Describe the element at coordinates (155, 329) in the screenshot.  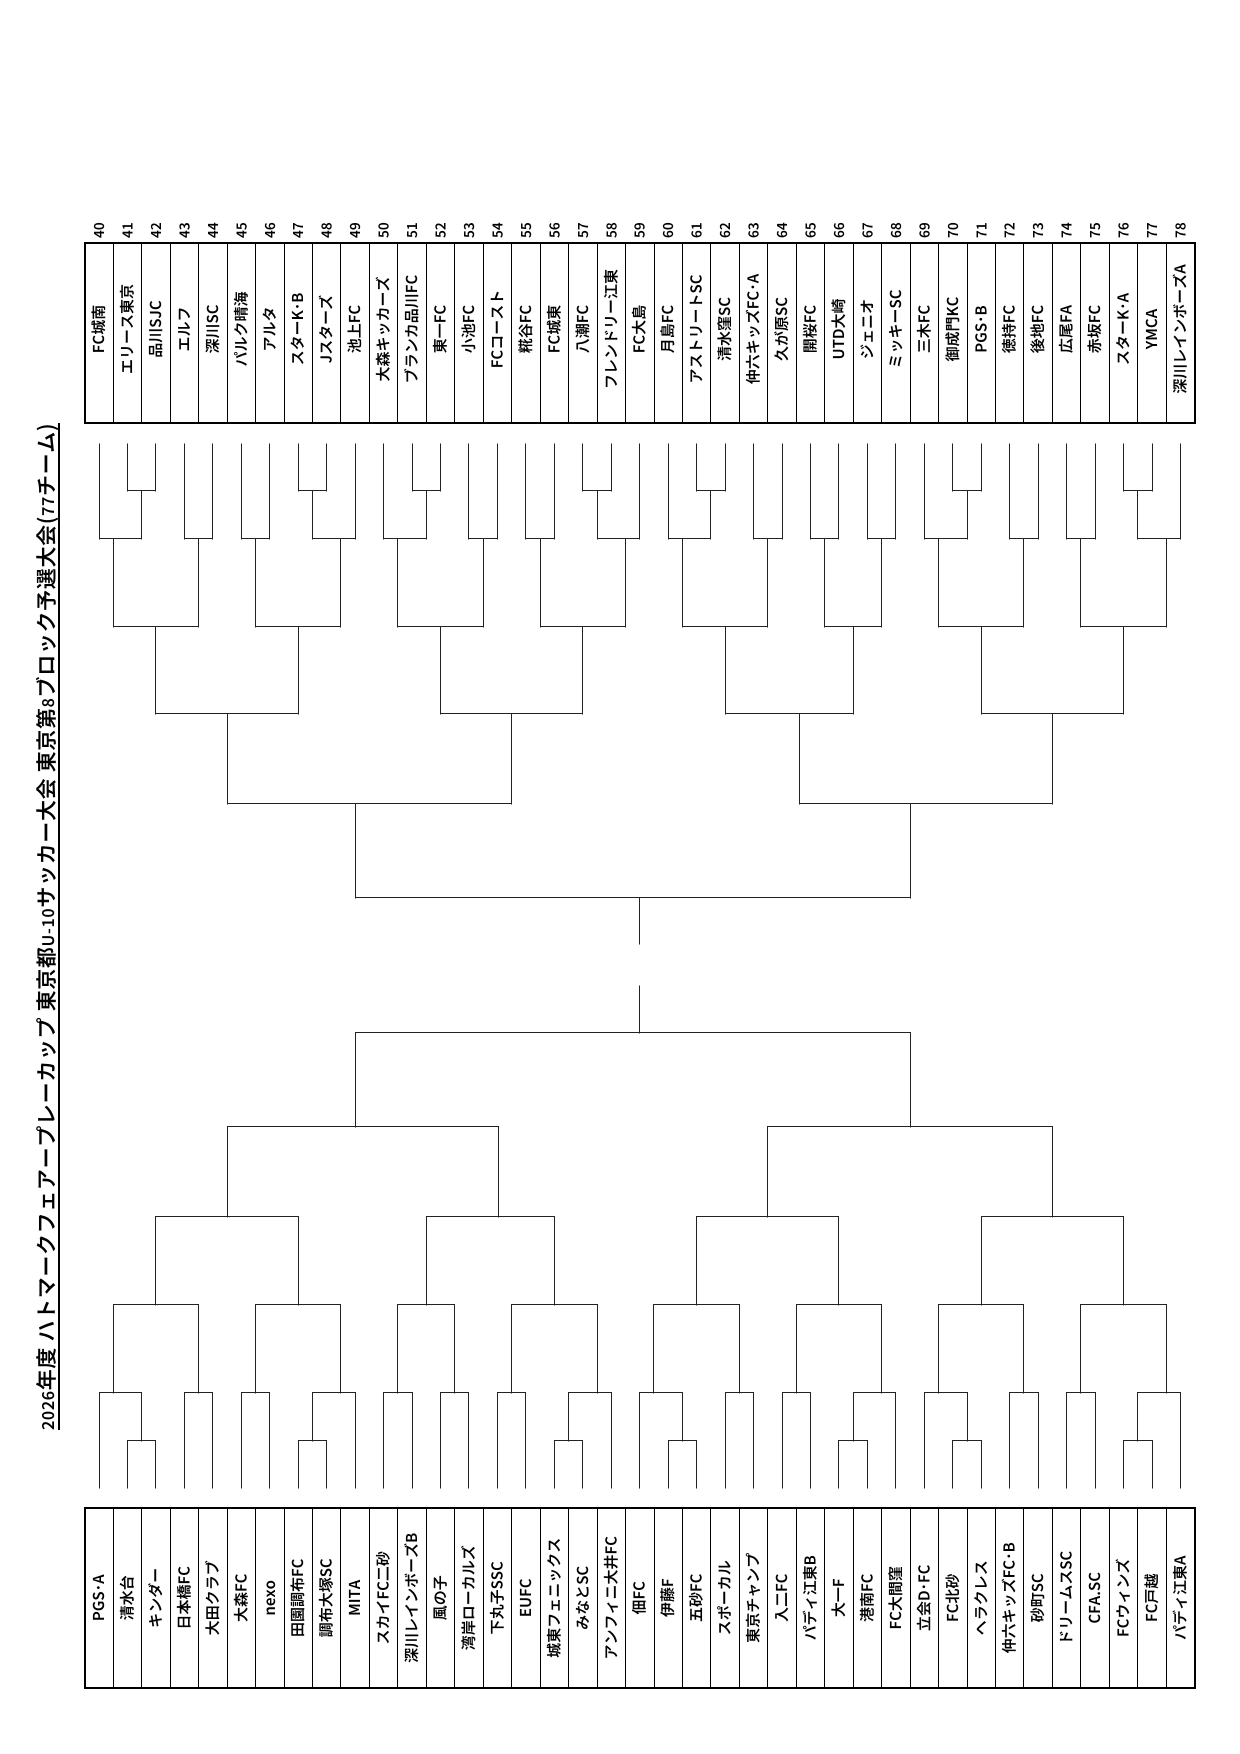
I see `svg-text: 品川SJC` at that location.